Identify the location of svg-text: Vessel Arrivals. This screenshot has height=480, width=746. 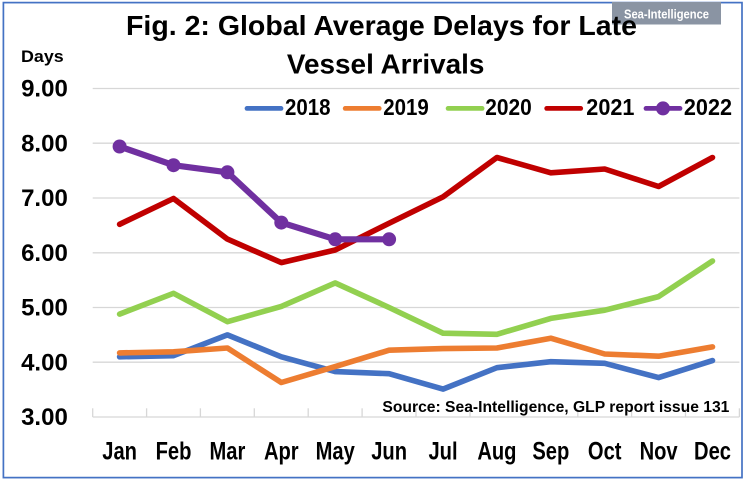
(386, 63).